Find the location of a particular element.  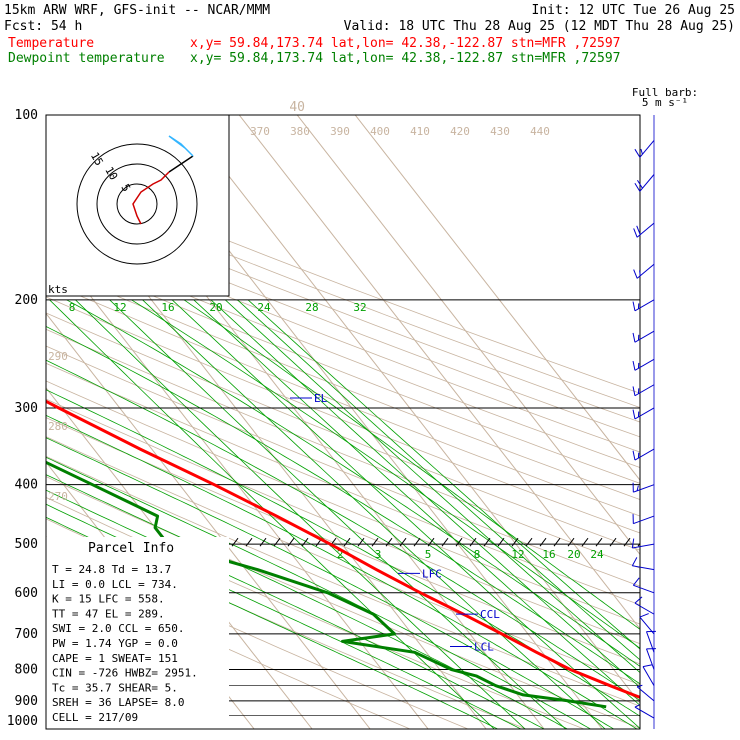

level-label-lfc: LFC is located at coordinates (432, 573).